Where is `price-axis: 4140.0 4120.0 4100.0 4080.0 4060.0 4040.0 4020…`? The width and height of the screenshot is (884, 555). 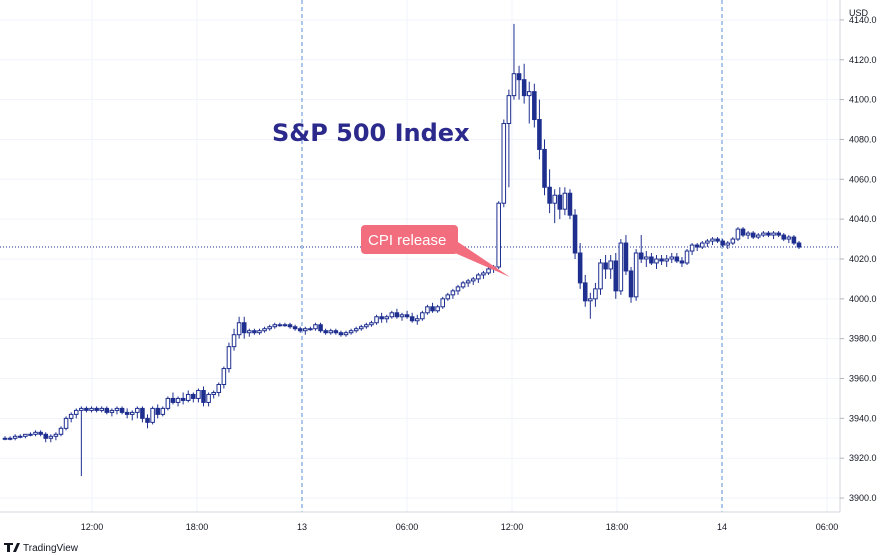 price-axis: 4140.0 4120.0 4100.0 4080.0 4060.0 4040.0 4020… is located at coordinates (858, 259).